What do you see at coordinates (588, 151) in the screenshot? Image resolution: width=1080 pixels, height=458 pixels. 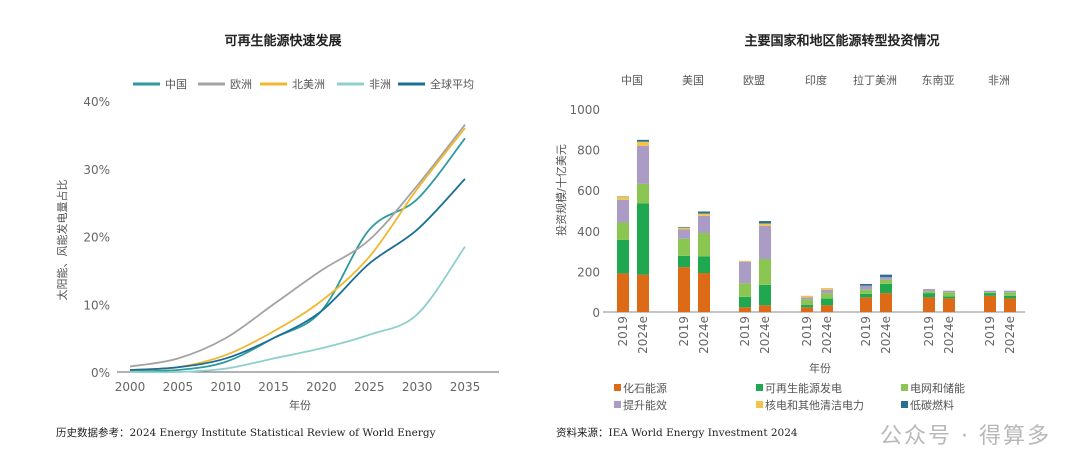 I see `right-y-tick: 800` at bounding box center [588, 151].